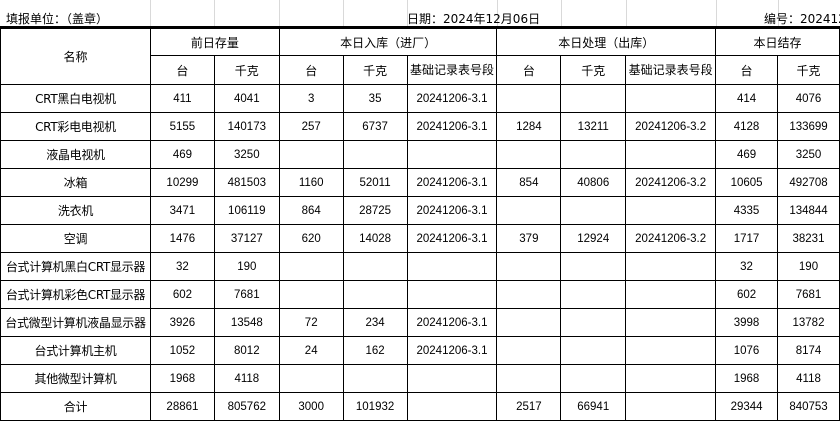 The image size is (840, 421). I want to click on cell-prev-units: 602, so click(182, 294).